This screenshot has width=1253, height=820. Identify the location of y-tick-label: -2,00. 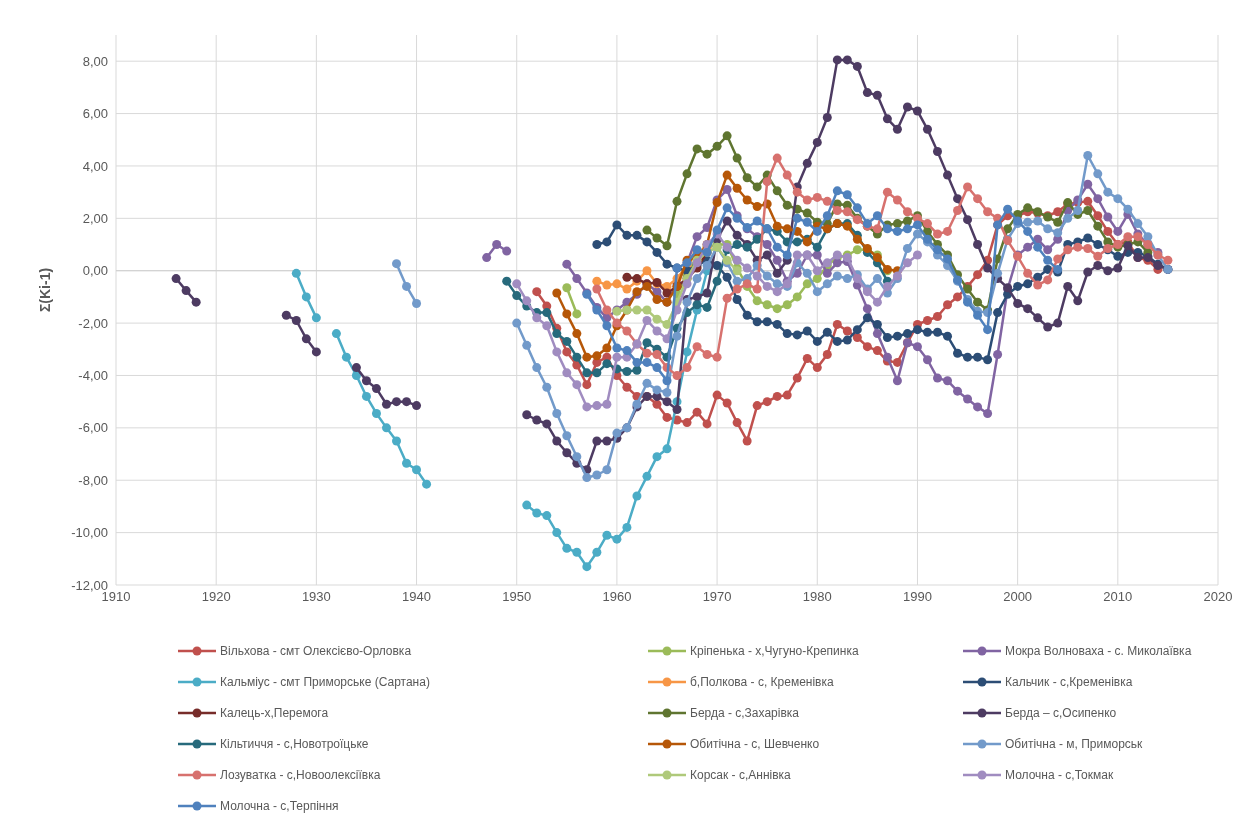
(93, 323).